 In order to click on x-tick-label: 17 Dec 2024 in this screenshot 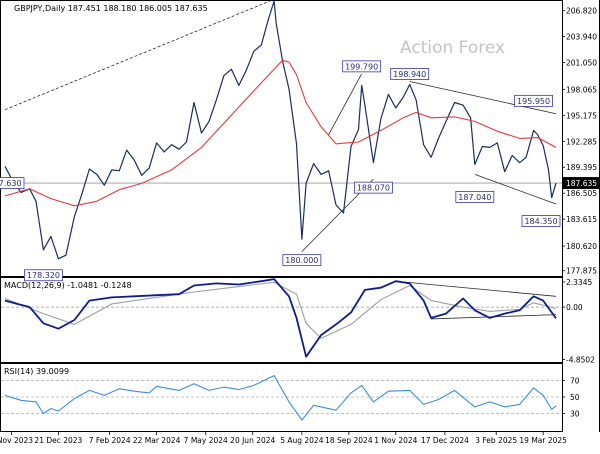, I will do `click(445, 440)`.